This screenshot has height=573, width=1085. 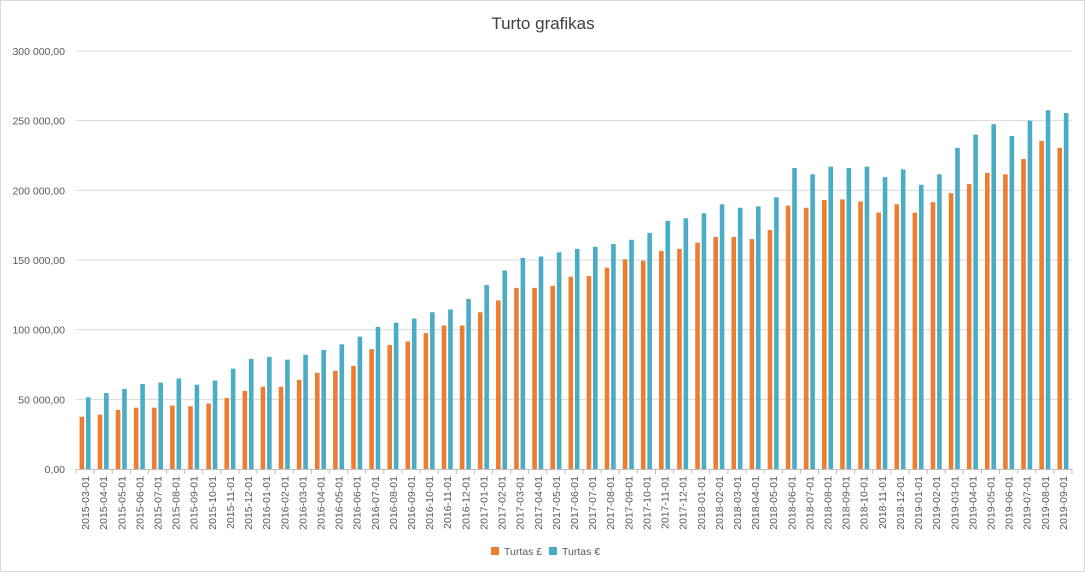 What do you see at coordinates (466, 503) in the screenshot?
I see `x-tick-label: 2016-12-01` at bounding box center [466, 503].